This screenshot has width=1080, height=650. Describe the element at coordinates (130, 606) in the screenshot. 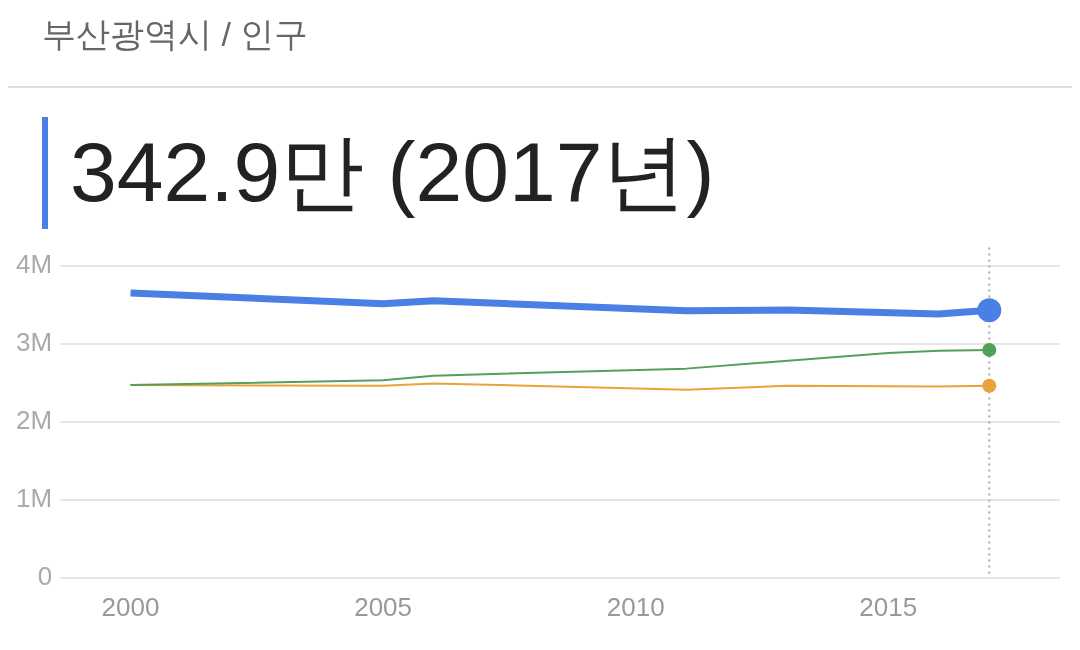

I see `x-tick-label: 2000` at that location.